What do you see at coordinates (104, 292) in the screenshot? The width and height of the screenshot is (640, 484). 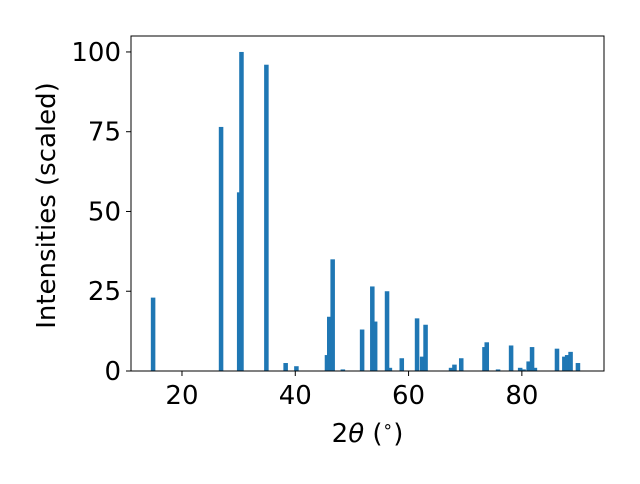 I see `y-tick-label: 25` at bounding box center [104, 292].